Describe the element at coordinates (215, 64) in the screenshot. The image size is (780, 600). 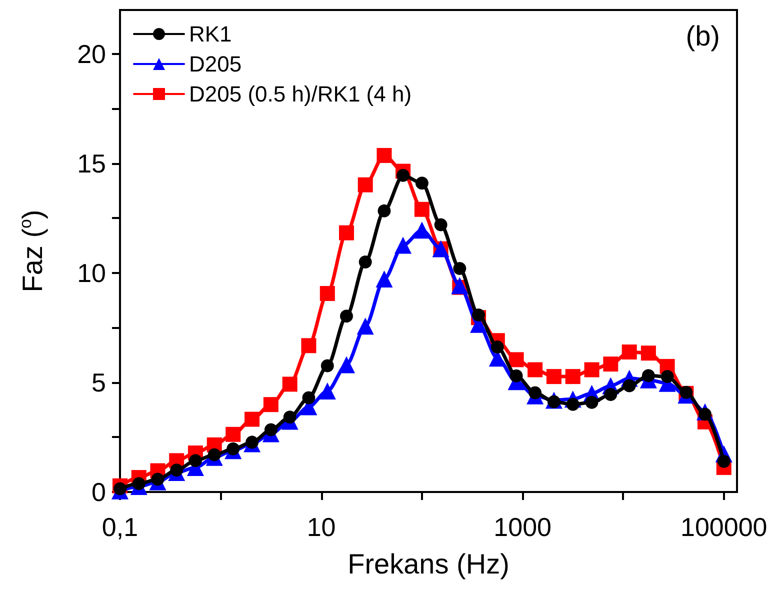
I see `legend-label: D205` at that location.